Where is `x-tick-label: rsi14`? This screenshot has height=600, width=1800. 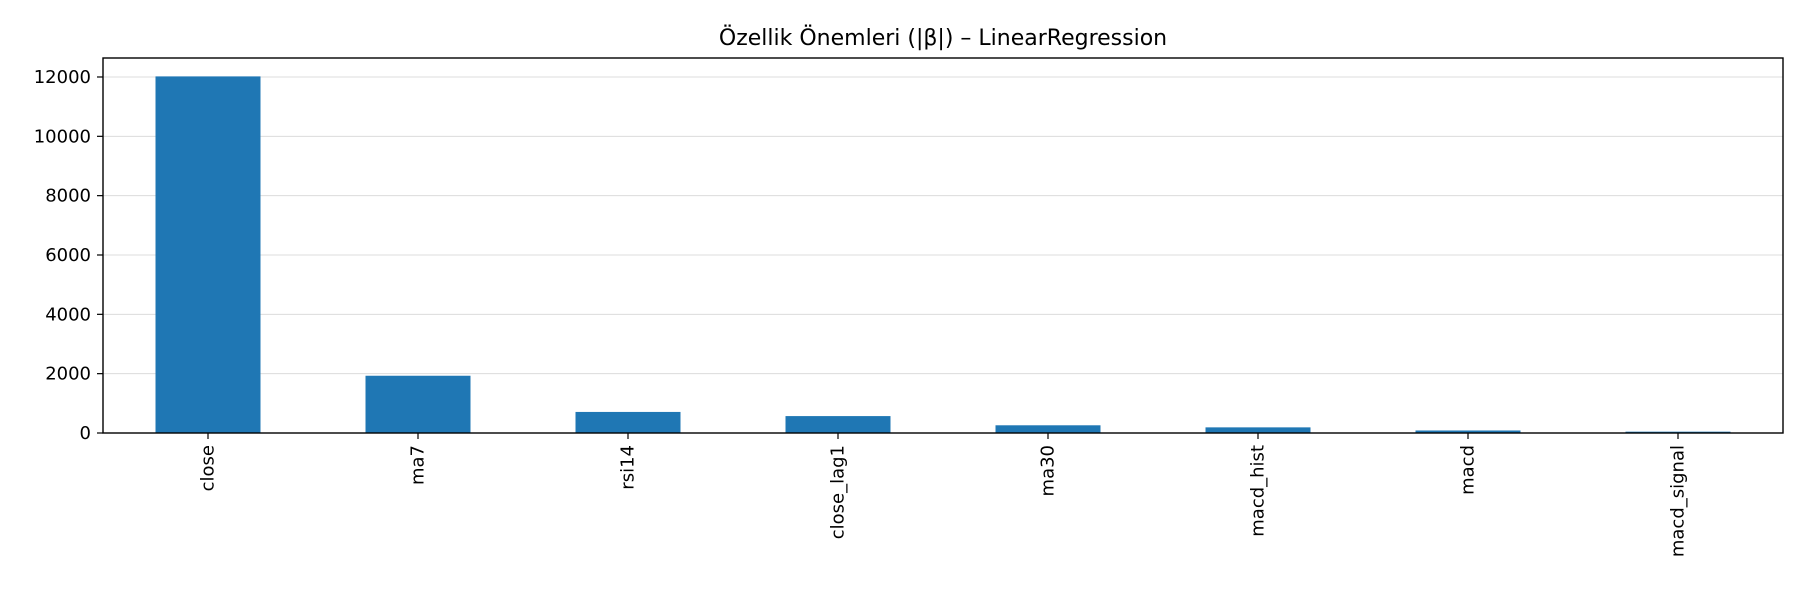
x-tick-label: rsi14 is located at coordinates (628, 467).